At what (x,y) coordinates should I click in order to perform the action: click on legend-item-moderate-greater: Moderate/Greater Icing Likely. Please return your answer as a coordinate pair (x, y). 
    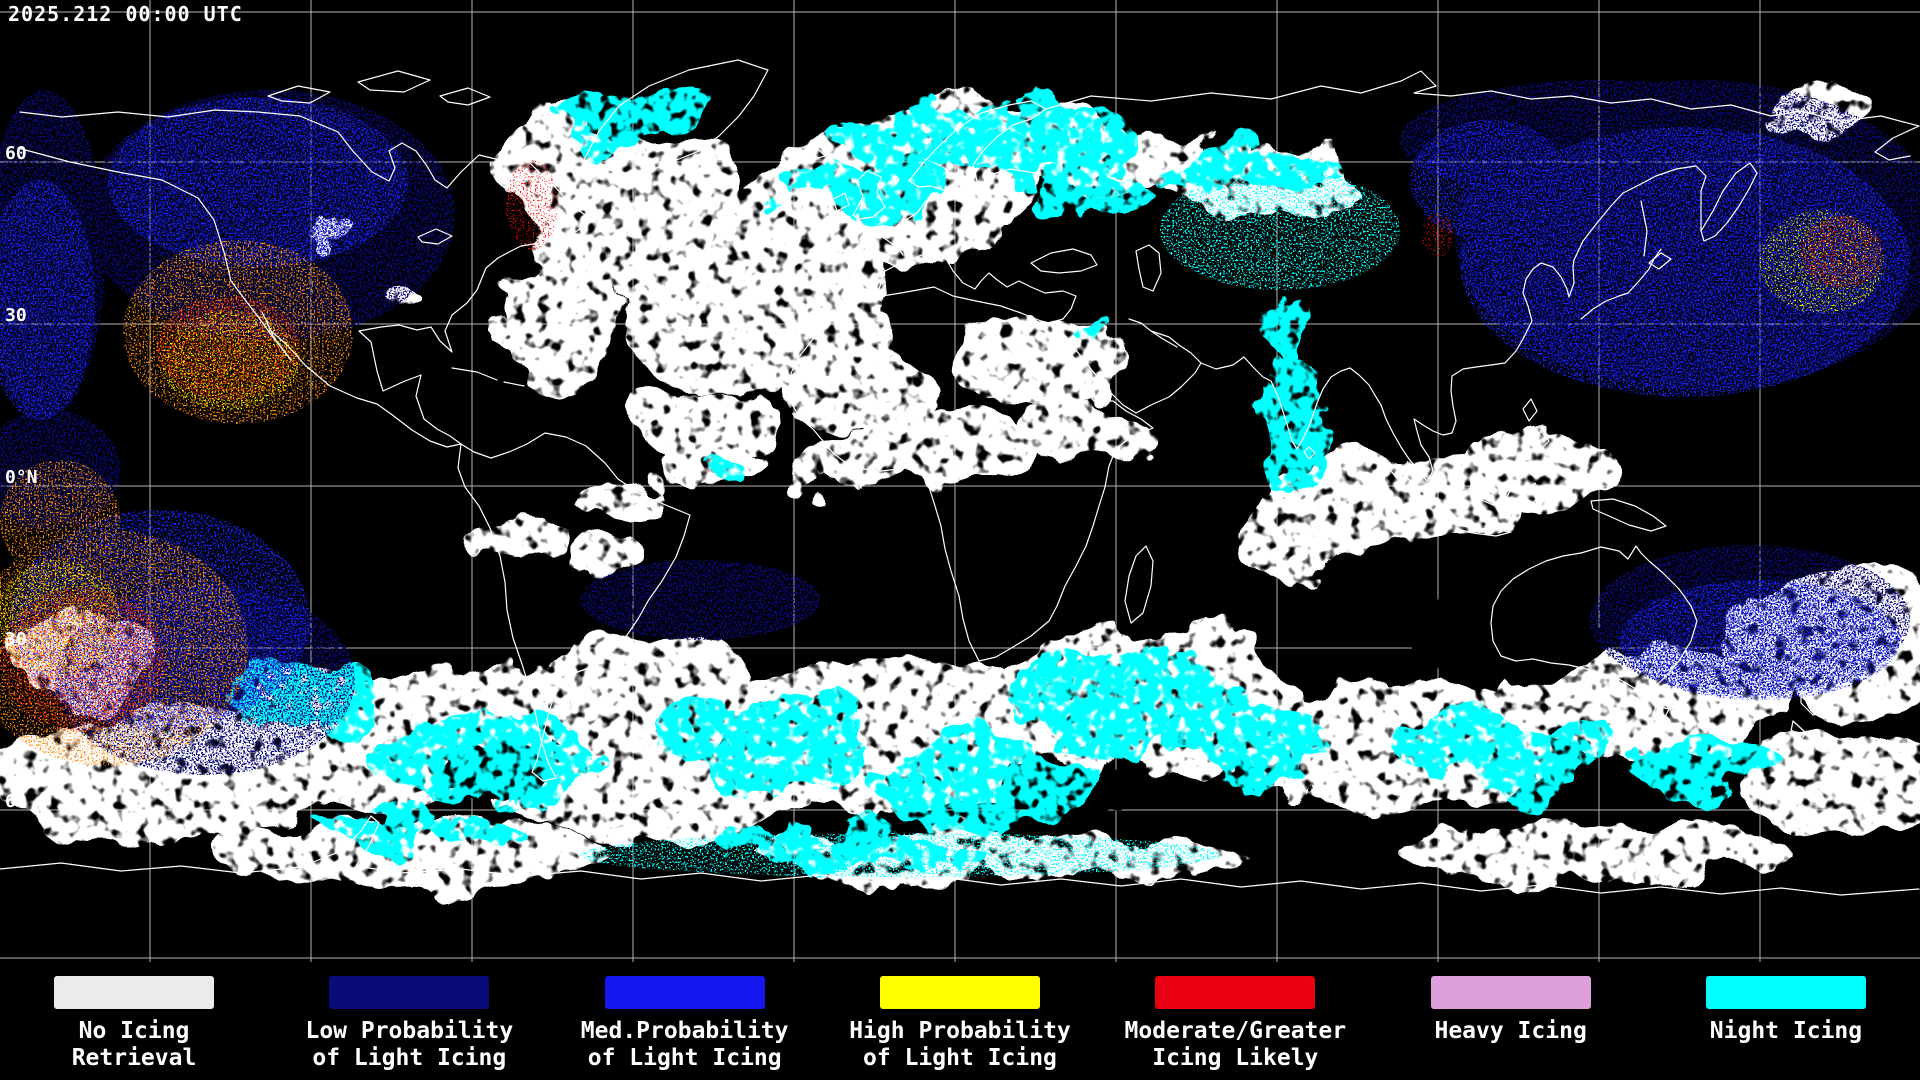
    Looking at the image, I should click on (1235, 1024).